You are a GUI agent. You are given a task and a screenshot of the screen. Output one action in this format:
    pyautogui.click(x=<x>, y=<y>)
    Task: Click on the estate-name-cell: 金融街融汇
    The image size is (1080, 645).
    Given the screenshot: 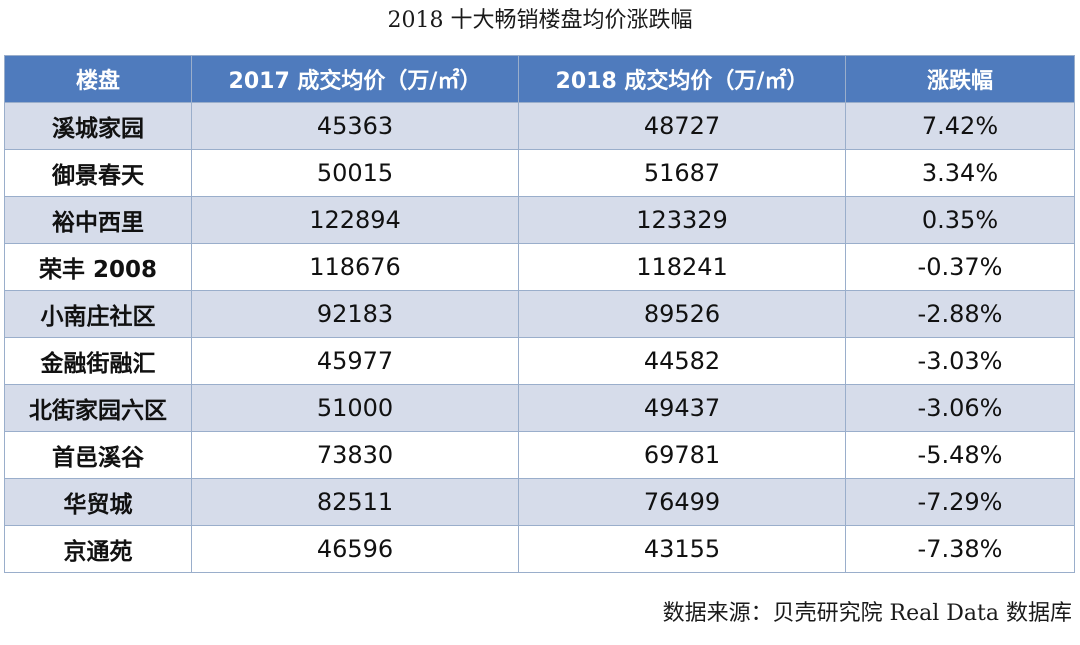 What is the action you would take?
    pyautogui.click(x=98, y=361)
    